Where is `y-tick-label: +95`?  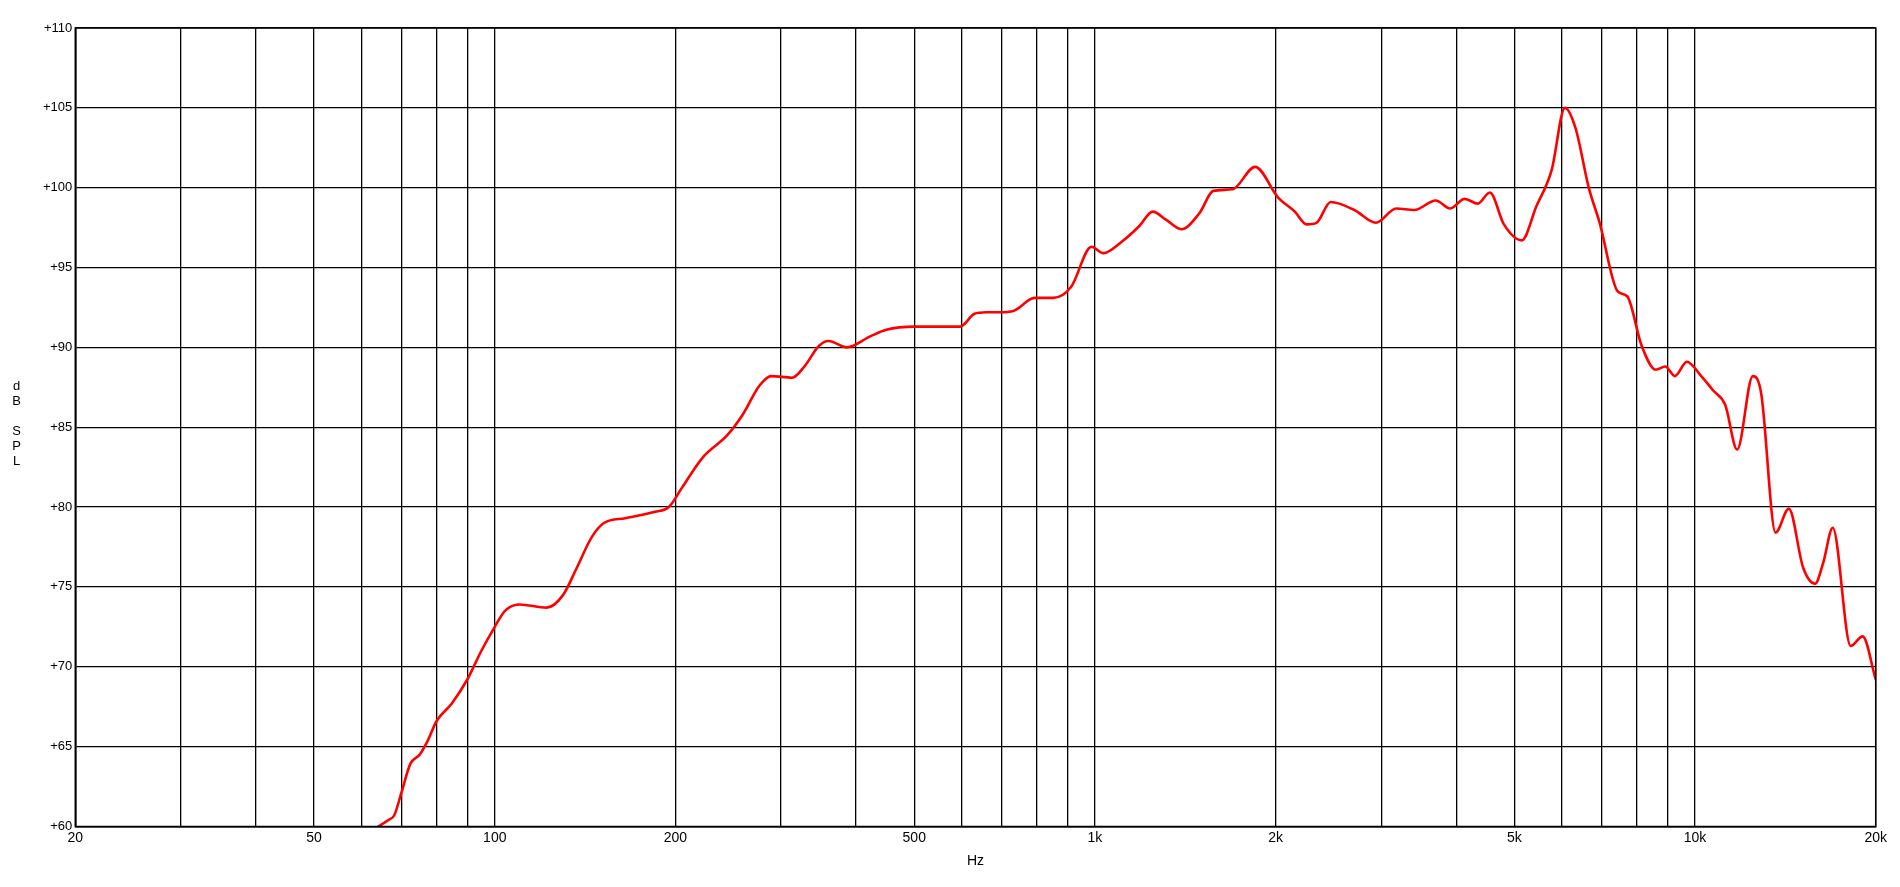 y-tick-label: +95 is located at coordinates (61, 267).